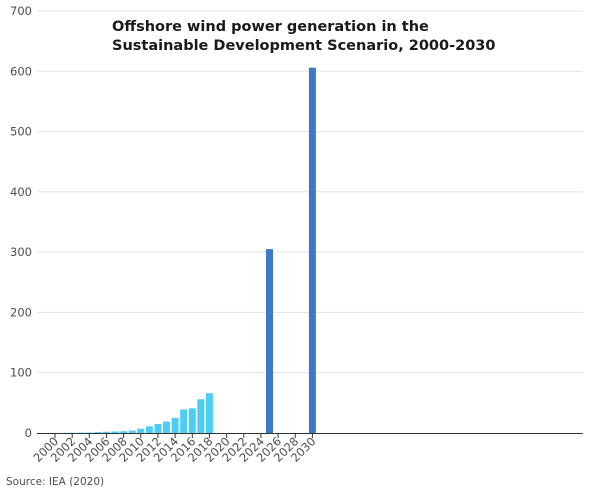 This screenshot has height=500, width=600. Describe the element at coordinates (201, 416) in the screenshot. I see `bar-2017` at that location.